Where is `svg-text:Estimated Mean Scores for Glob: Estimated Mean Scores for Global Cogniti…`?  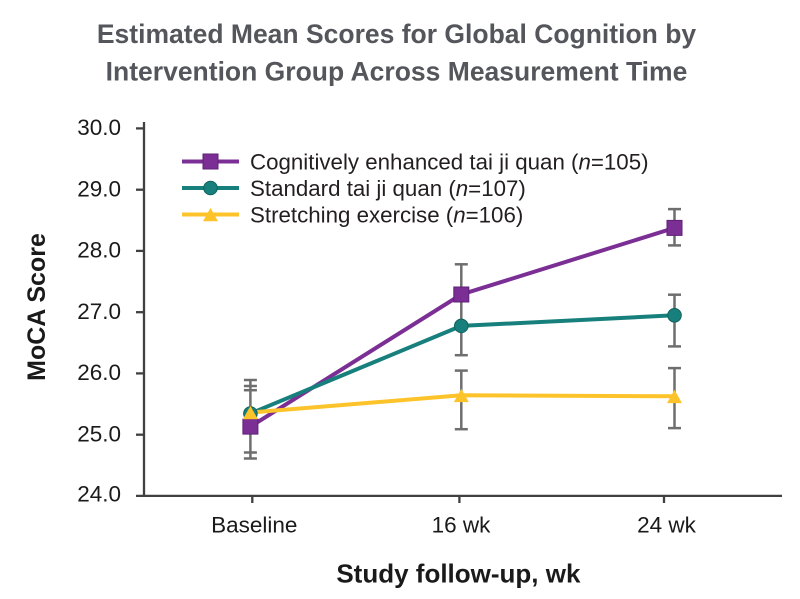
svg-text:Estimated Mean Scores for Glob: Estimated Mean Scores for Global Cogniti… is located at coordinates (397, 34).